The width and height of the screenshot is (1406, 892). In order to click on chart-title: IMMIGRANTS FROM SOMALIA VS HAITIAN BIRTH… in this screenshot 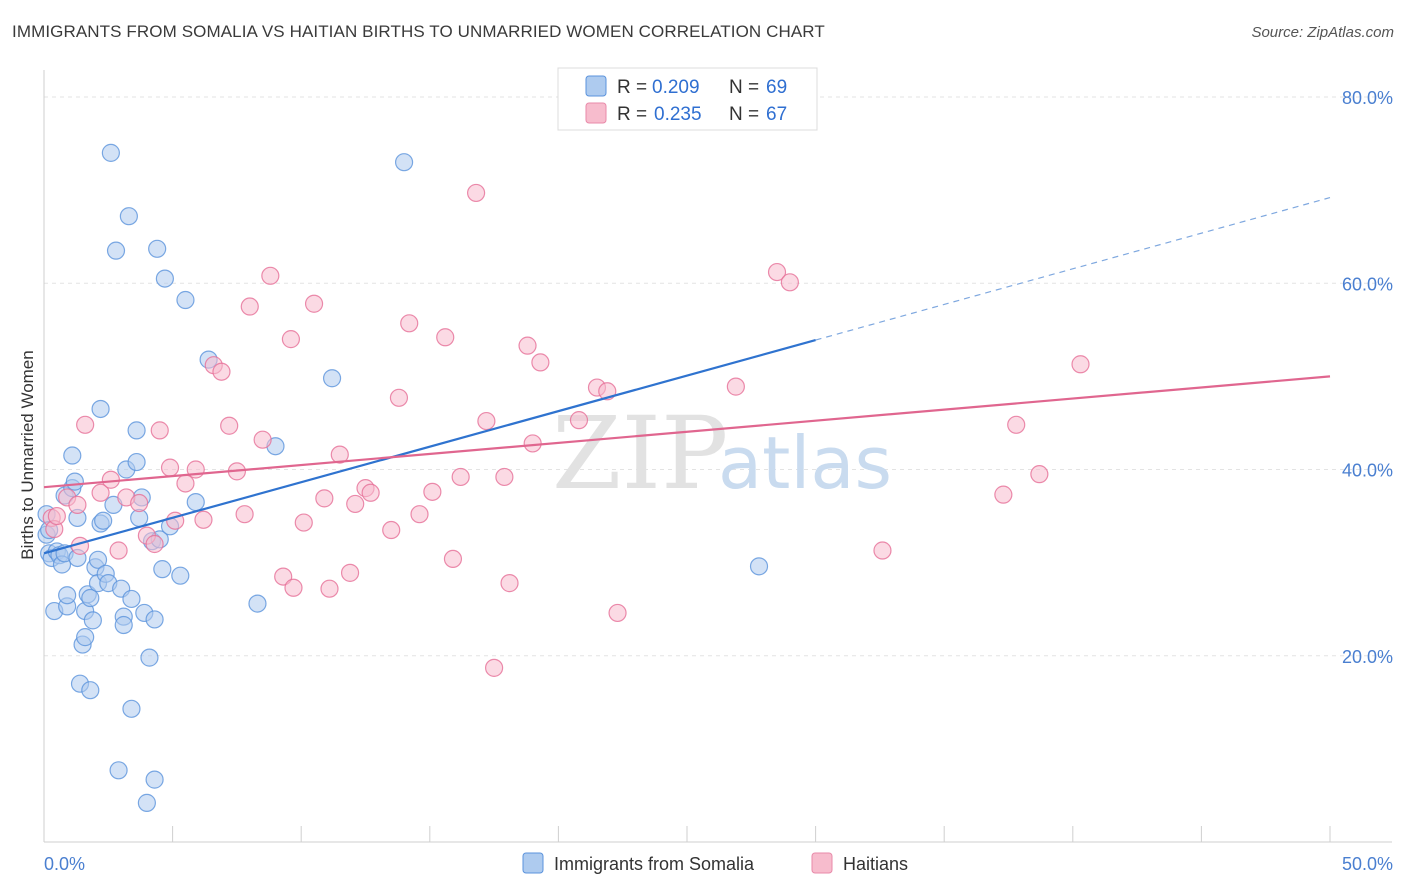, I will do `click(418, 31)`.